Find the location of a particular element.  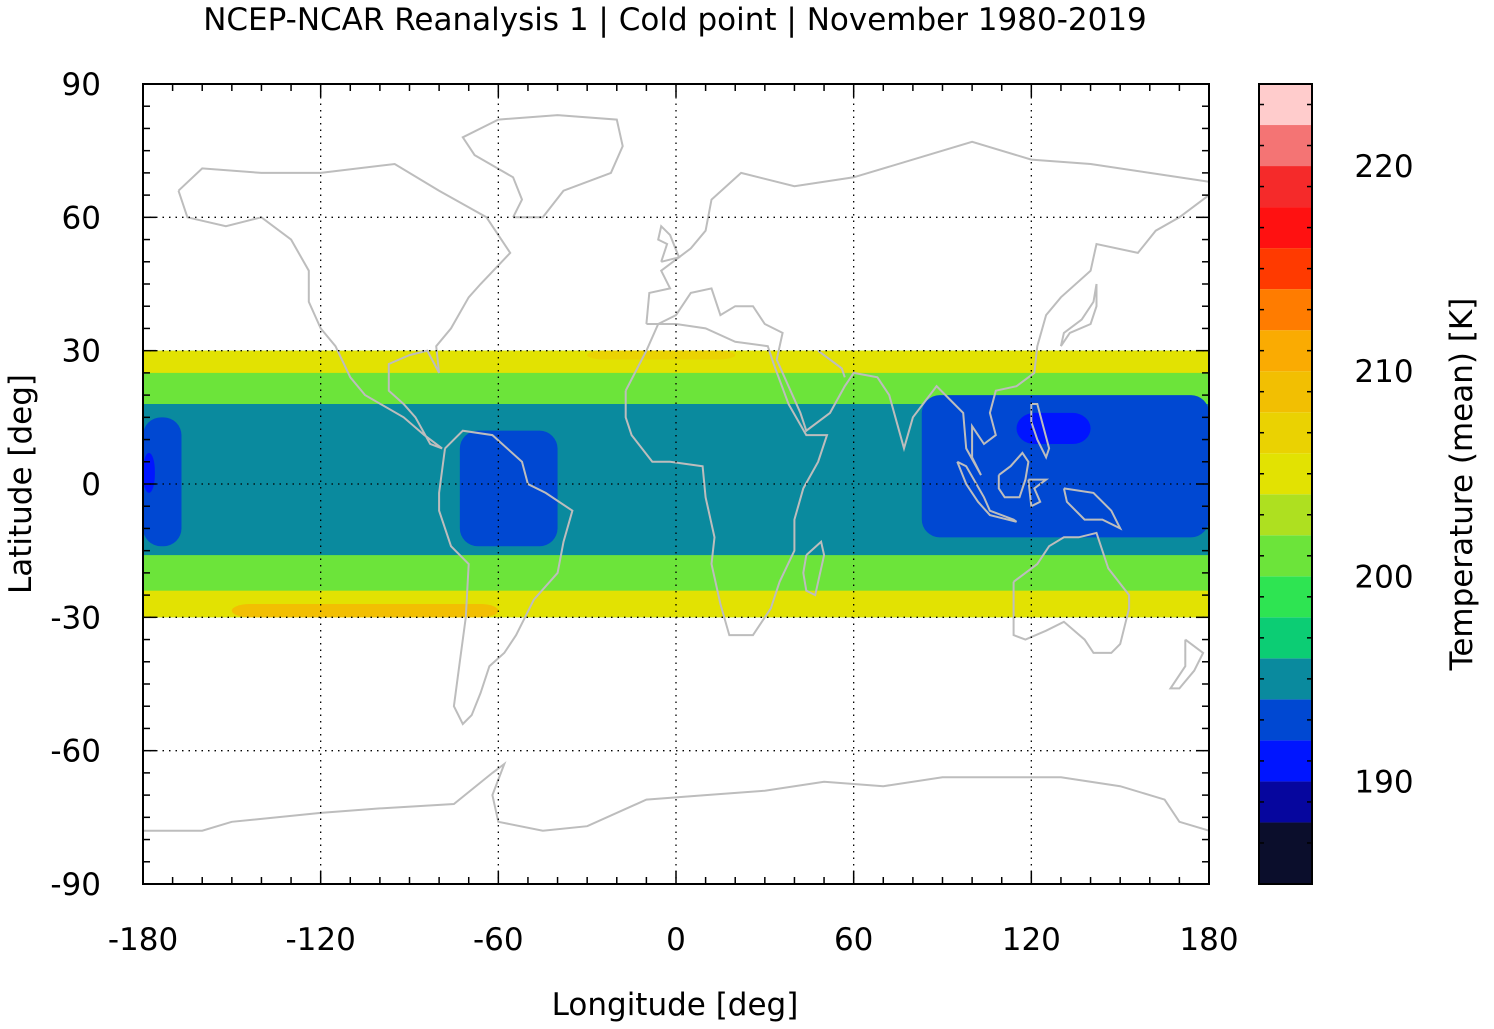

heatmap-region-cold-pool-dateline is located at coordinates (162, 482).